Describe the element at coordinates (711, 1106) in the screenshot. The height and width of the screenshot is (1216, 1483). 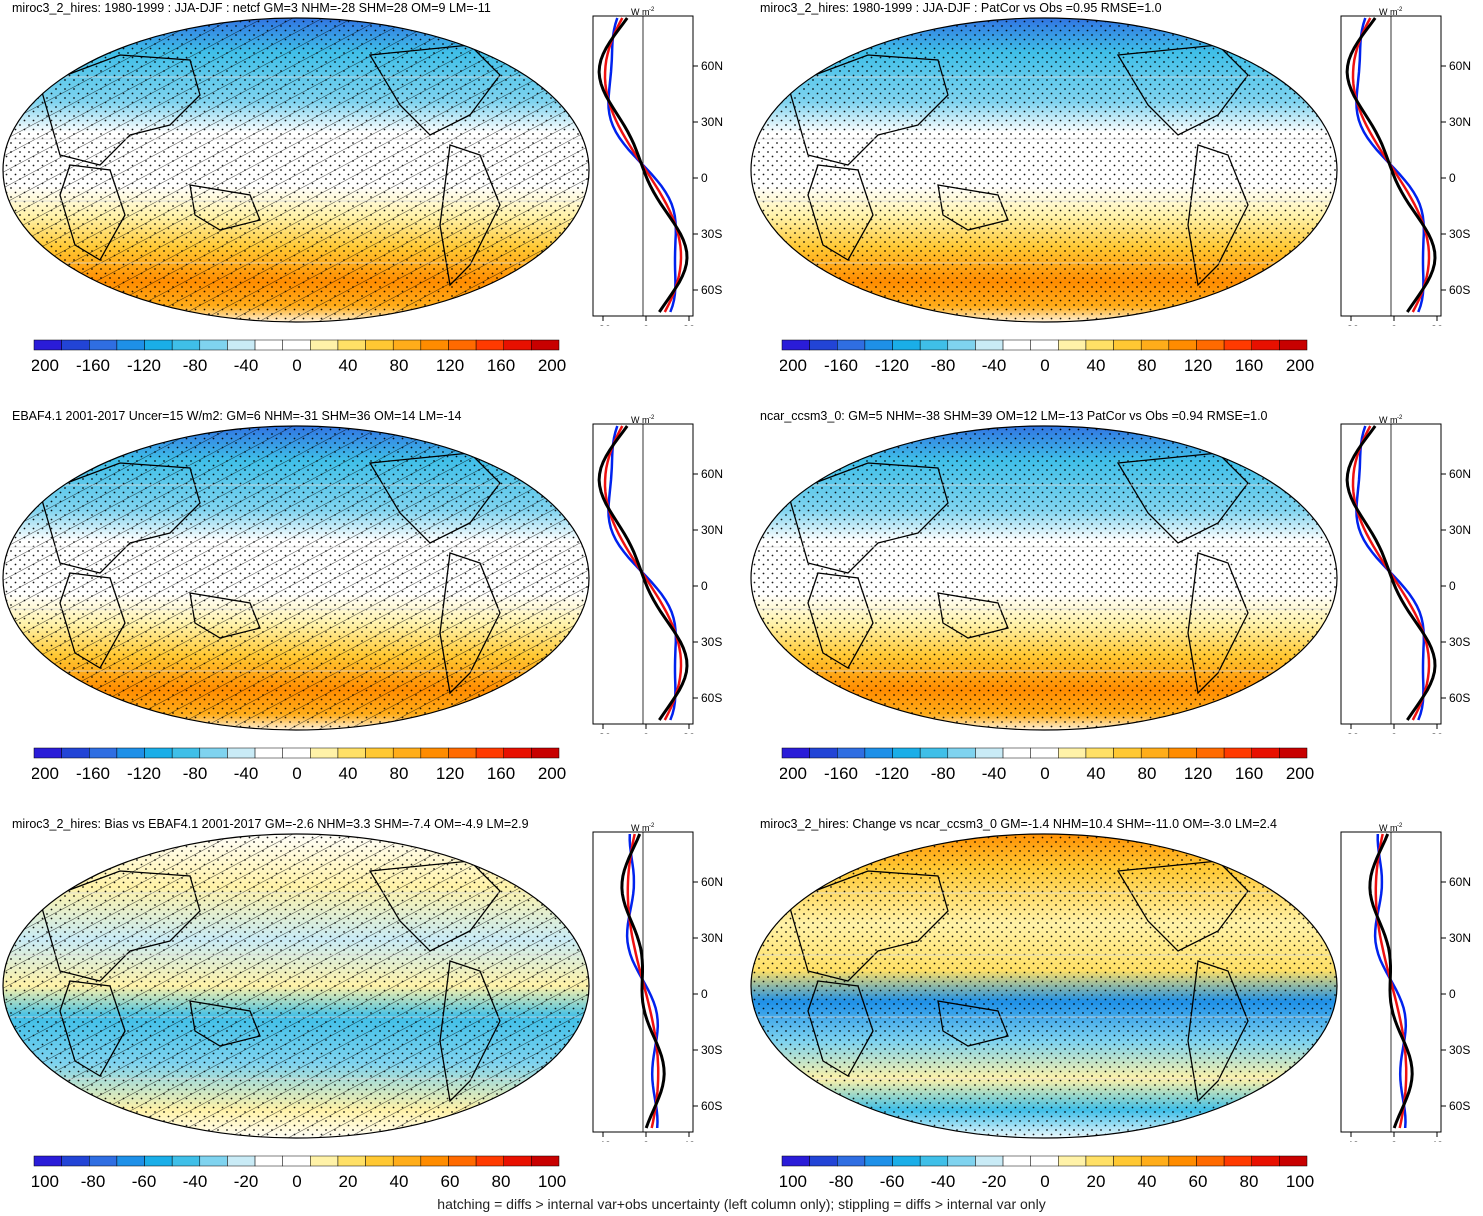
I see `latitude-label: 60S` at that location.